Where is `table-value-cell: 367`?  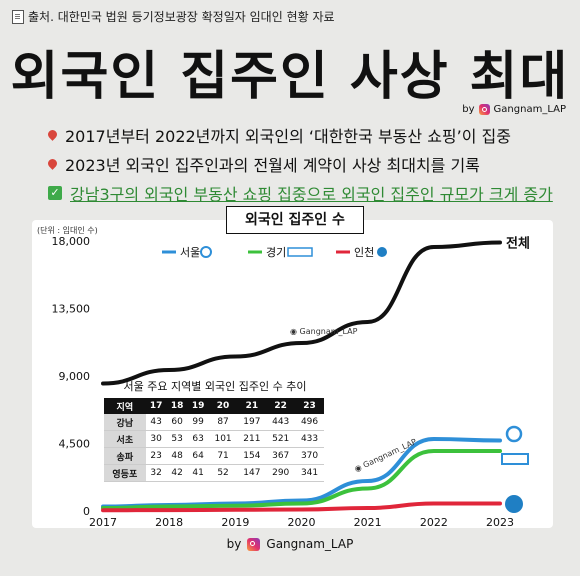
table-value-cell: 367 is located at coordinates (281, 456).